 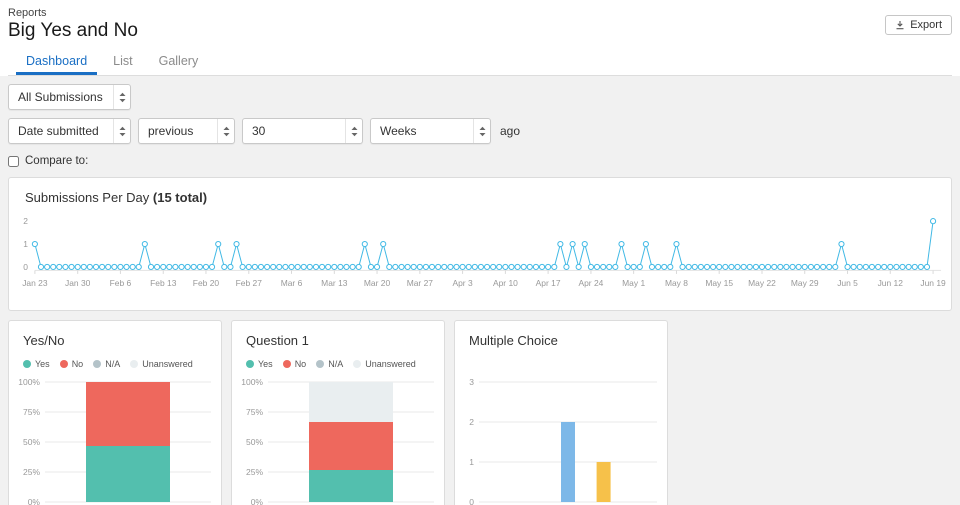 I want to click on legend-item: N/A, so click(x=106, y=364).